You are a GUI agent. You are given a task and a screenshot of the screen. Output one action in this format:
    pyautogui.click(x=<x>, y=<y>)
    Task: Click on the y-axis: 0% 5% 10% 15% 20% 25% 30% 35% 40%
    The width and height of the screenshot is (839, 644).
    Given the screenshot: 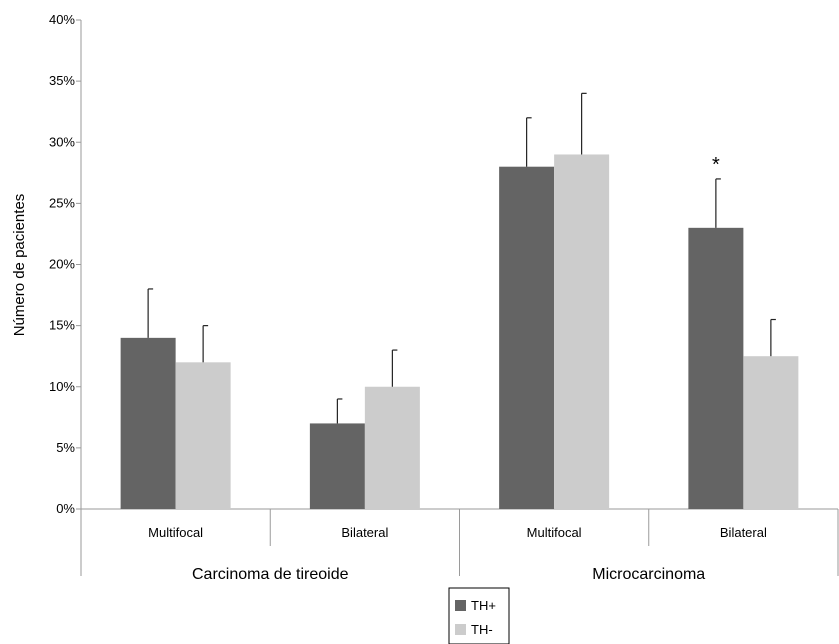 What is the action you would take?
    pyautogui.click(x=65, y=264)
    